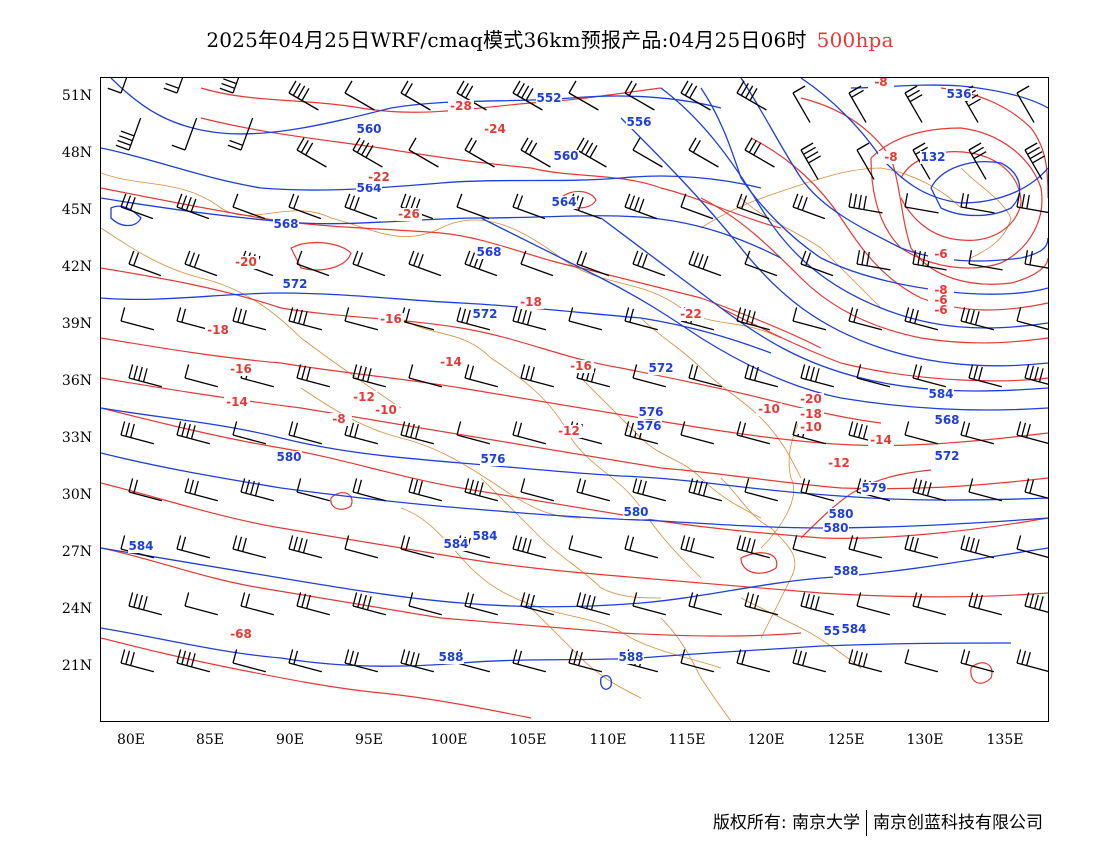 The image size is (1100, 850). What do you see at coordinates (461, 106) in the screenshot?
I see `temperature-contour-label: -28` at bounding box center [461, 106].